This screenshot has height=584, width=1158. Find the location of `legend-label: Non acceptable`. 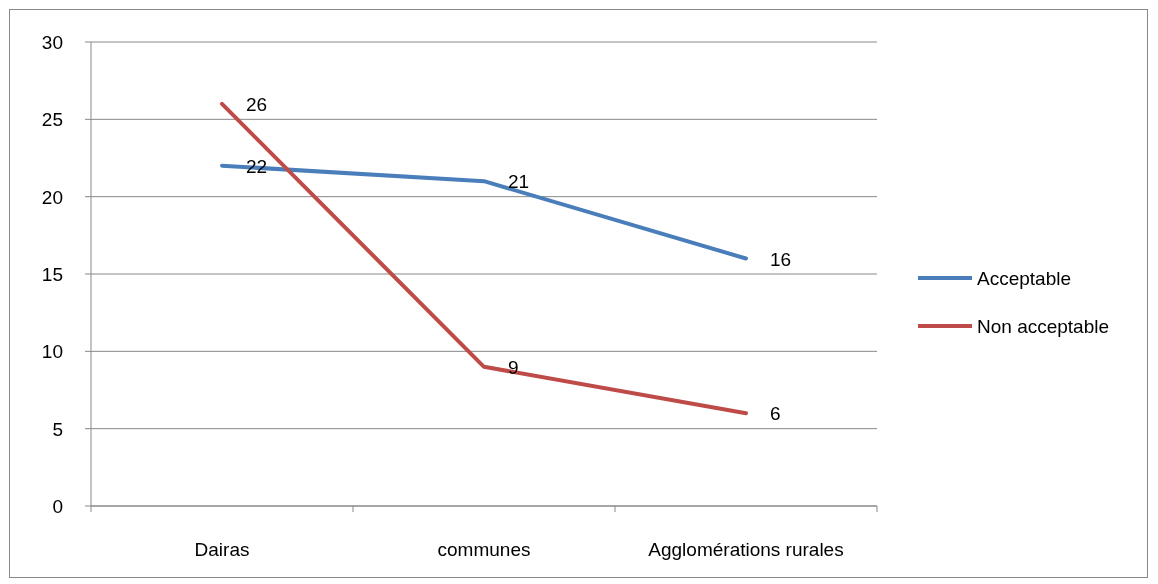

legend-label: Non acceptable is located at coordinates (1043, 326).